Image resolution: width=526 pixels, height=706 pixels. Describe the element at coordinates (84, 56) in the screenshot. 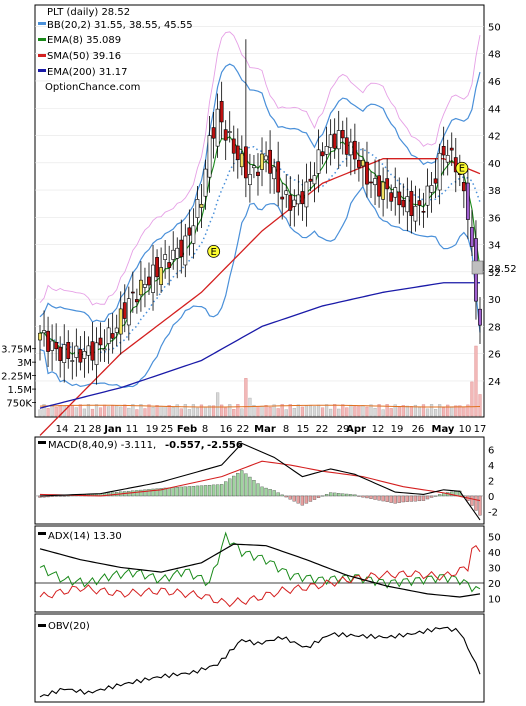

I see `legend-sma50: SMA(50) 39.16` at that location.